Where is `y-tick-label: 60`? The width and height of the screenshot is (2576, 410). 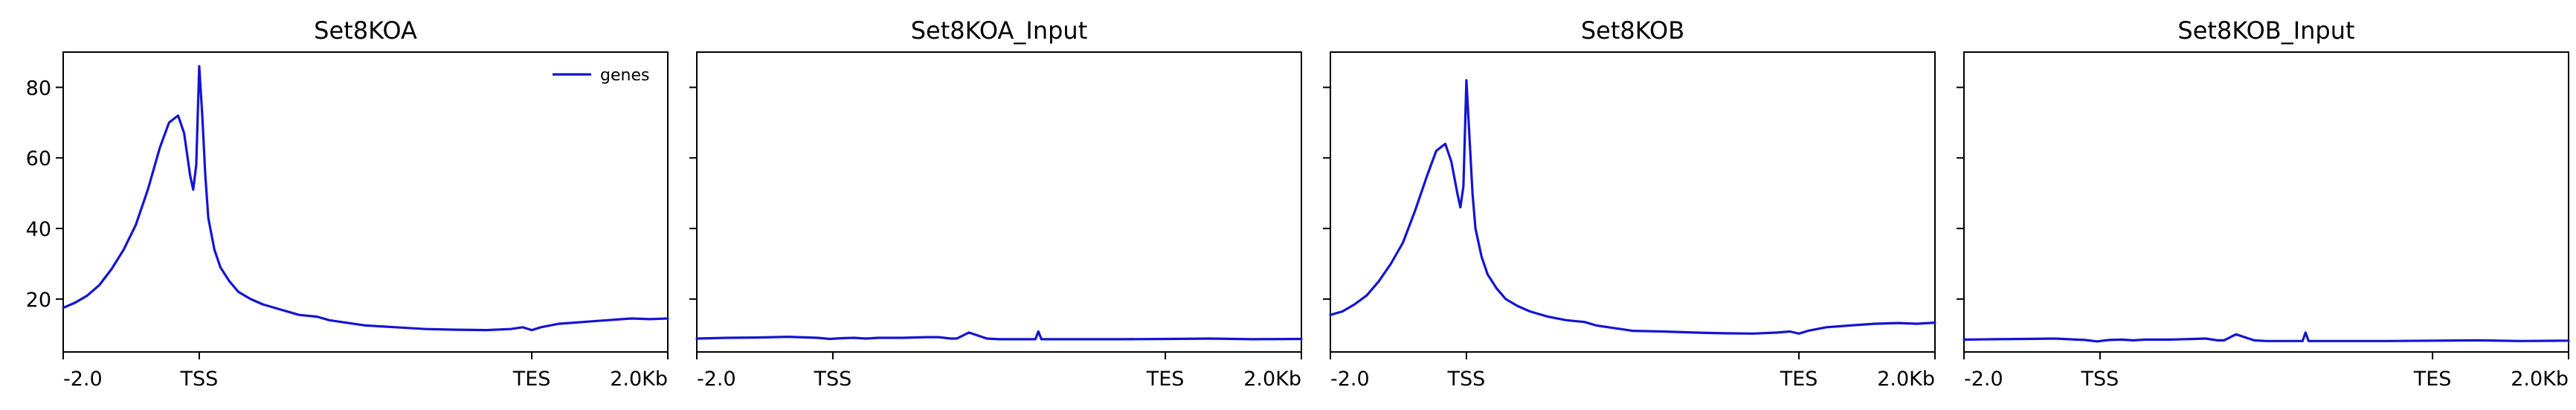
y-tick-label: 60 is located at coordinates (38, 159).